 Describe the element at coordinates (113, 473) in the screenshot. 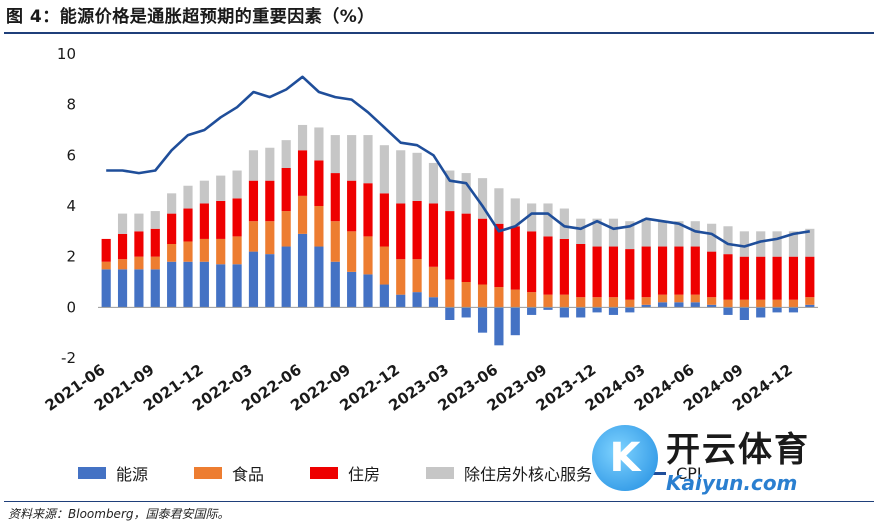

I see `legend-item-energy: 能源` at that location.